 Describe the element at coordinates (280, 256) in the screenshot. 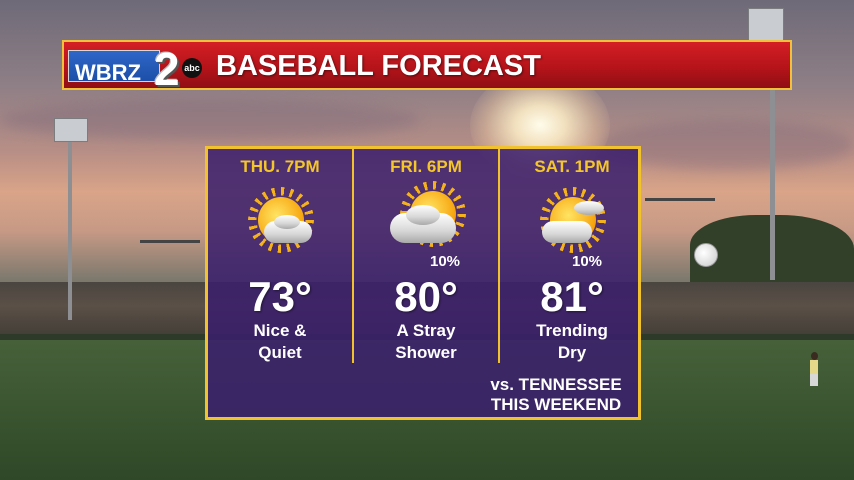

I see `forecast-day-thursday: THU. 7PM 73° Nice & Quiet` at that location.